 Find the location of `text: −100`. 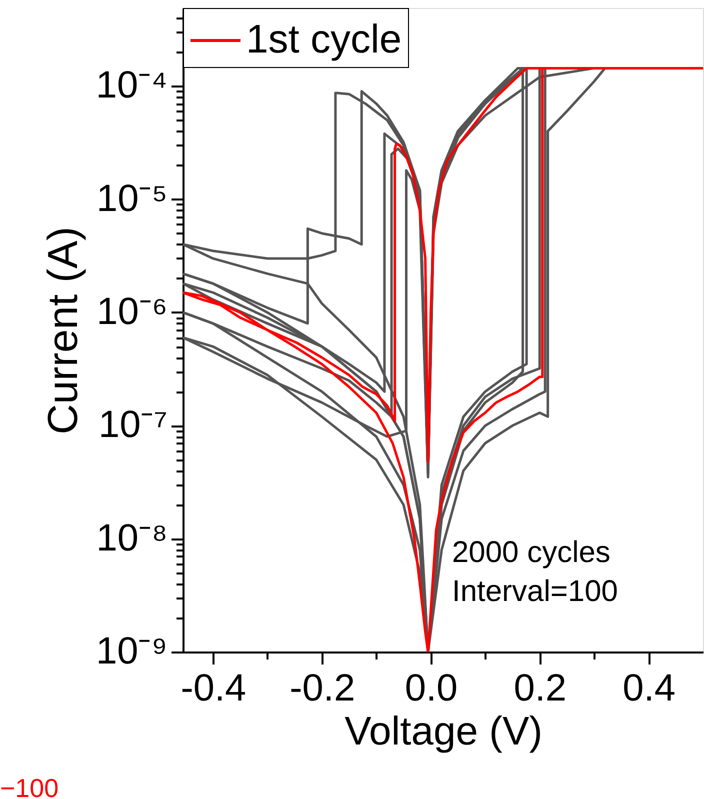

text: −100 is located at coordinates (29, 786).